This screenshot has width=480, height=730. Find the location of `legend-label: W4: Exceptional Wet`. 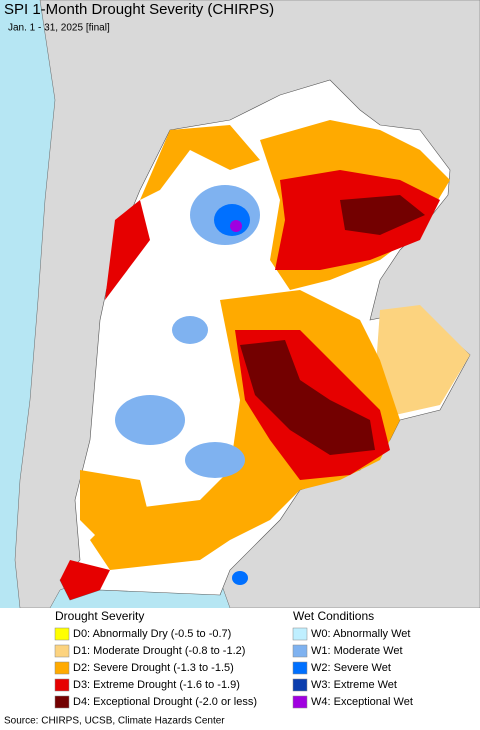

legend-label: W4: Exceptional Wet is located at coordinates (362, 702).